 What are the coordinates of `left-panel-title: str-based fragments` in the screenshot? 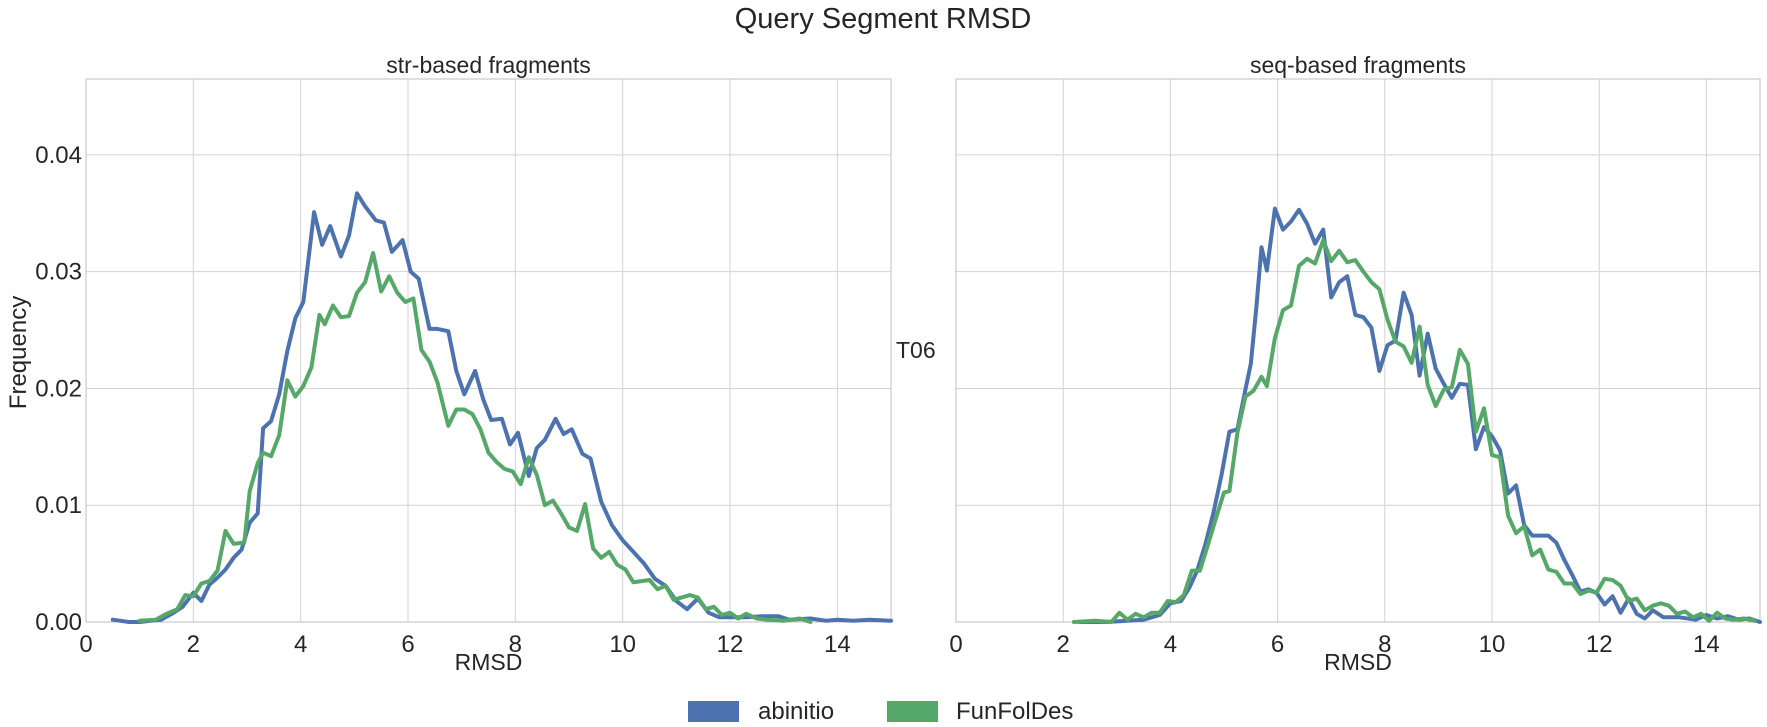 It's located at (488, 65).